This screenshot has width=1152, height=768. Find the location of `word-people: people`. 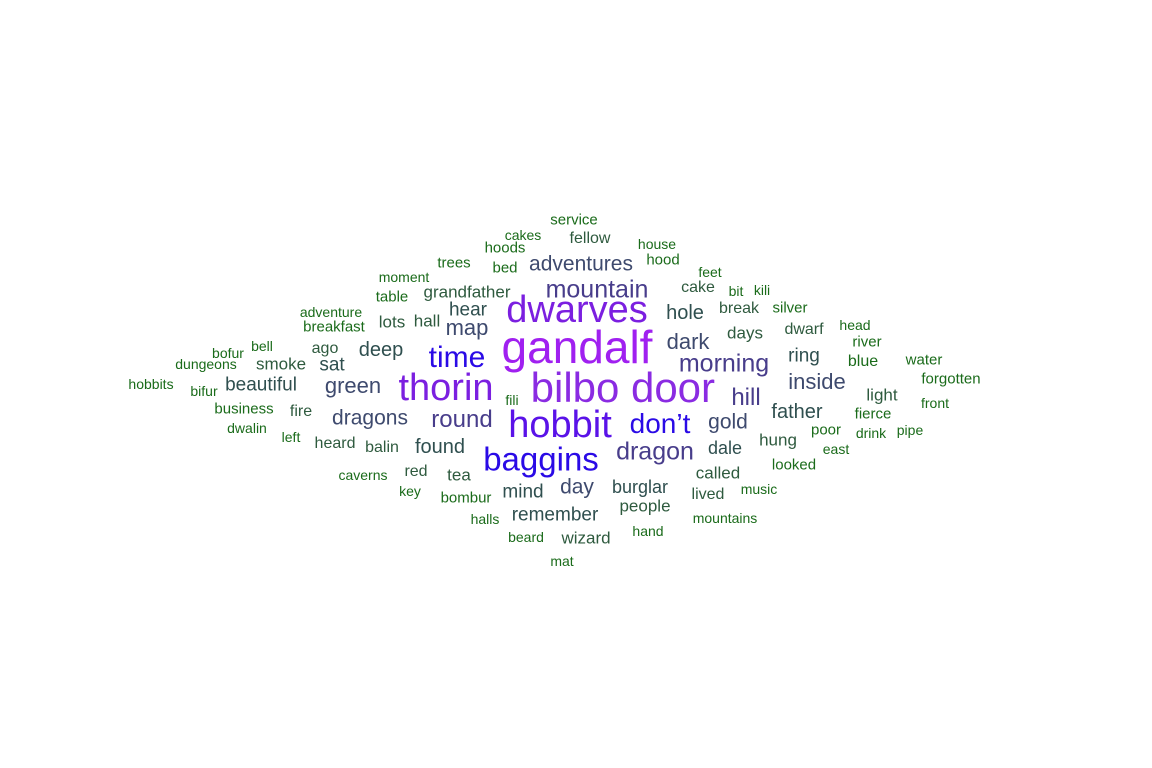

word-people: people is located at coordinates (645, 506).